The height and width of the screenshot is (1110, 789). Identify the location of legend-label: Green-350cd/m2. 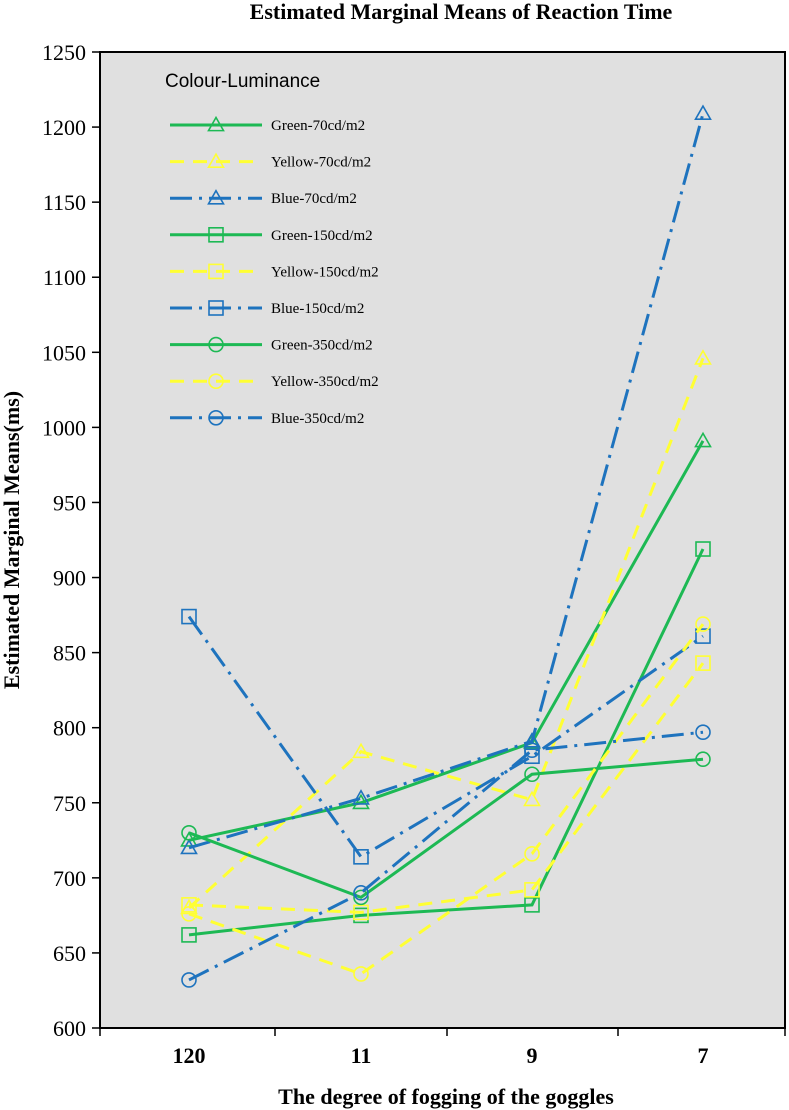
(322, 346).